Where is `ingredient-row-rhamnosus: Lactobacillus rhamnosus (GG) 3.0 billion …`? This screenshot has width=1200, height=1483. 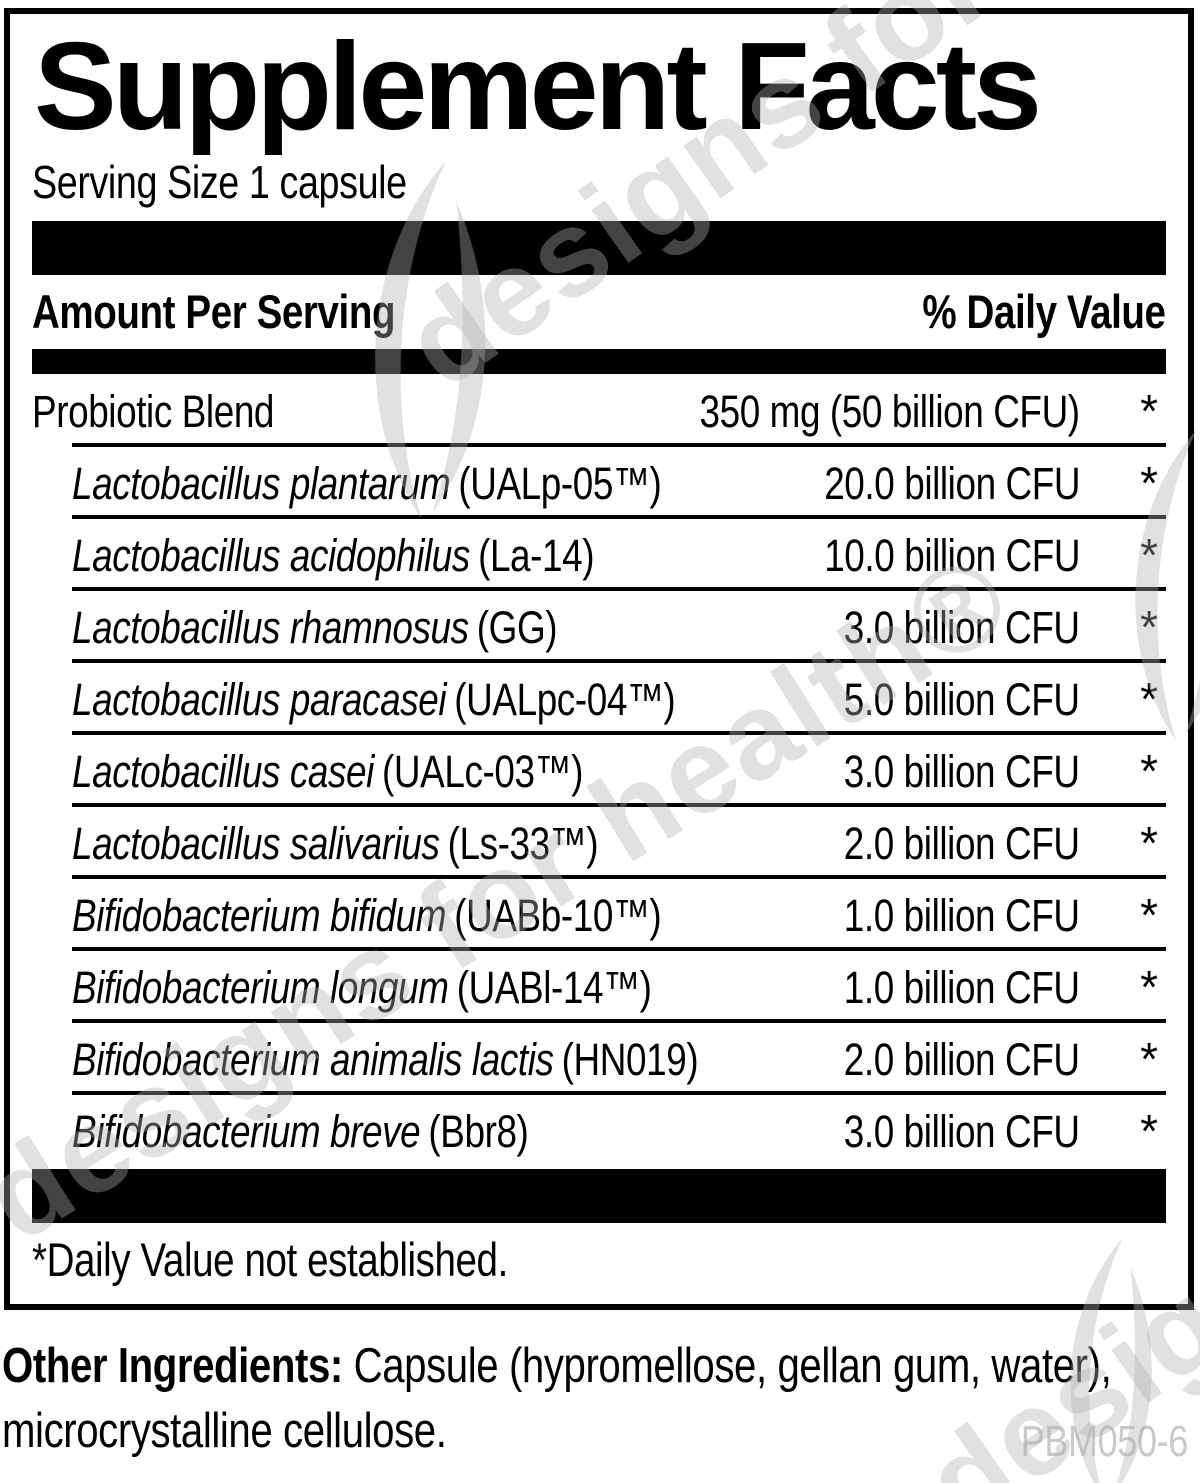 ingredient-row-rhamnosus: Lactobacillus rhamnosus (GG) 3.0 billion … is located at coordinates (619, 622).